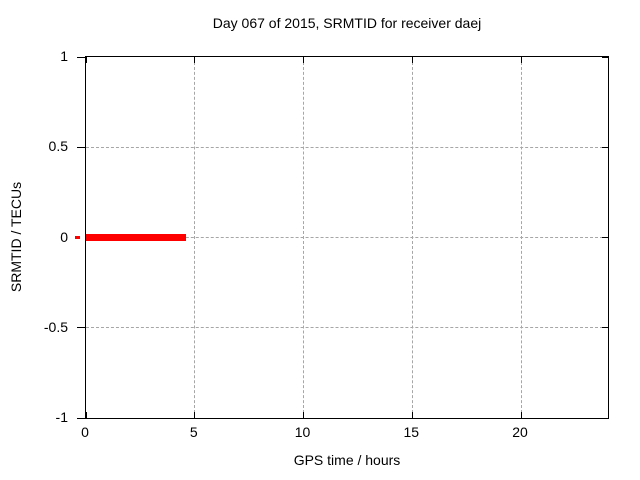 This screenshot has width=640, height=480. I want to click on y-tick-label: -1, so click(61, 417).